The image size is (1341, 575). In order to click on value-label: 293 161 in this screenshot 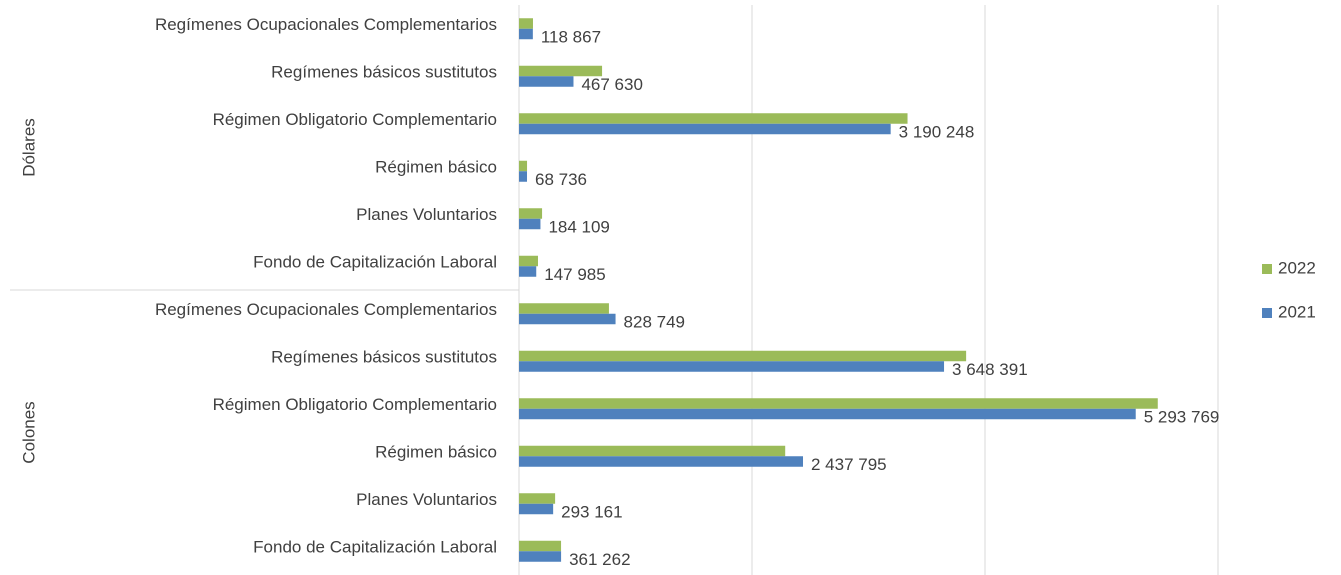, I will do `click(591, 511)`.